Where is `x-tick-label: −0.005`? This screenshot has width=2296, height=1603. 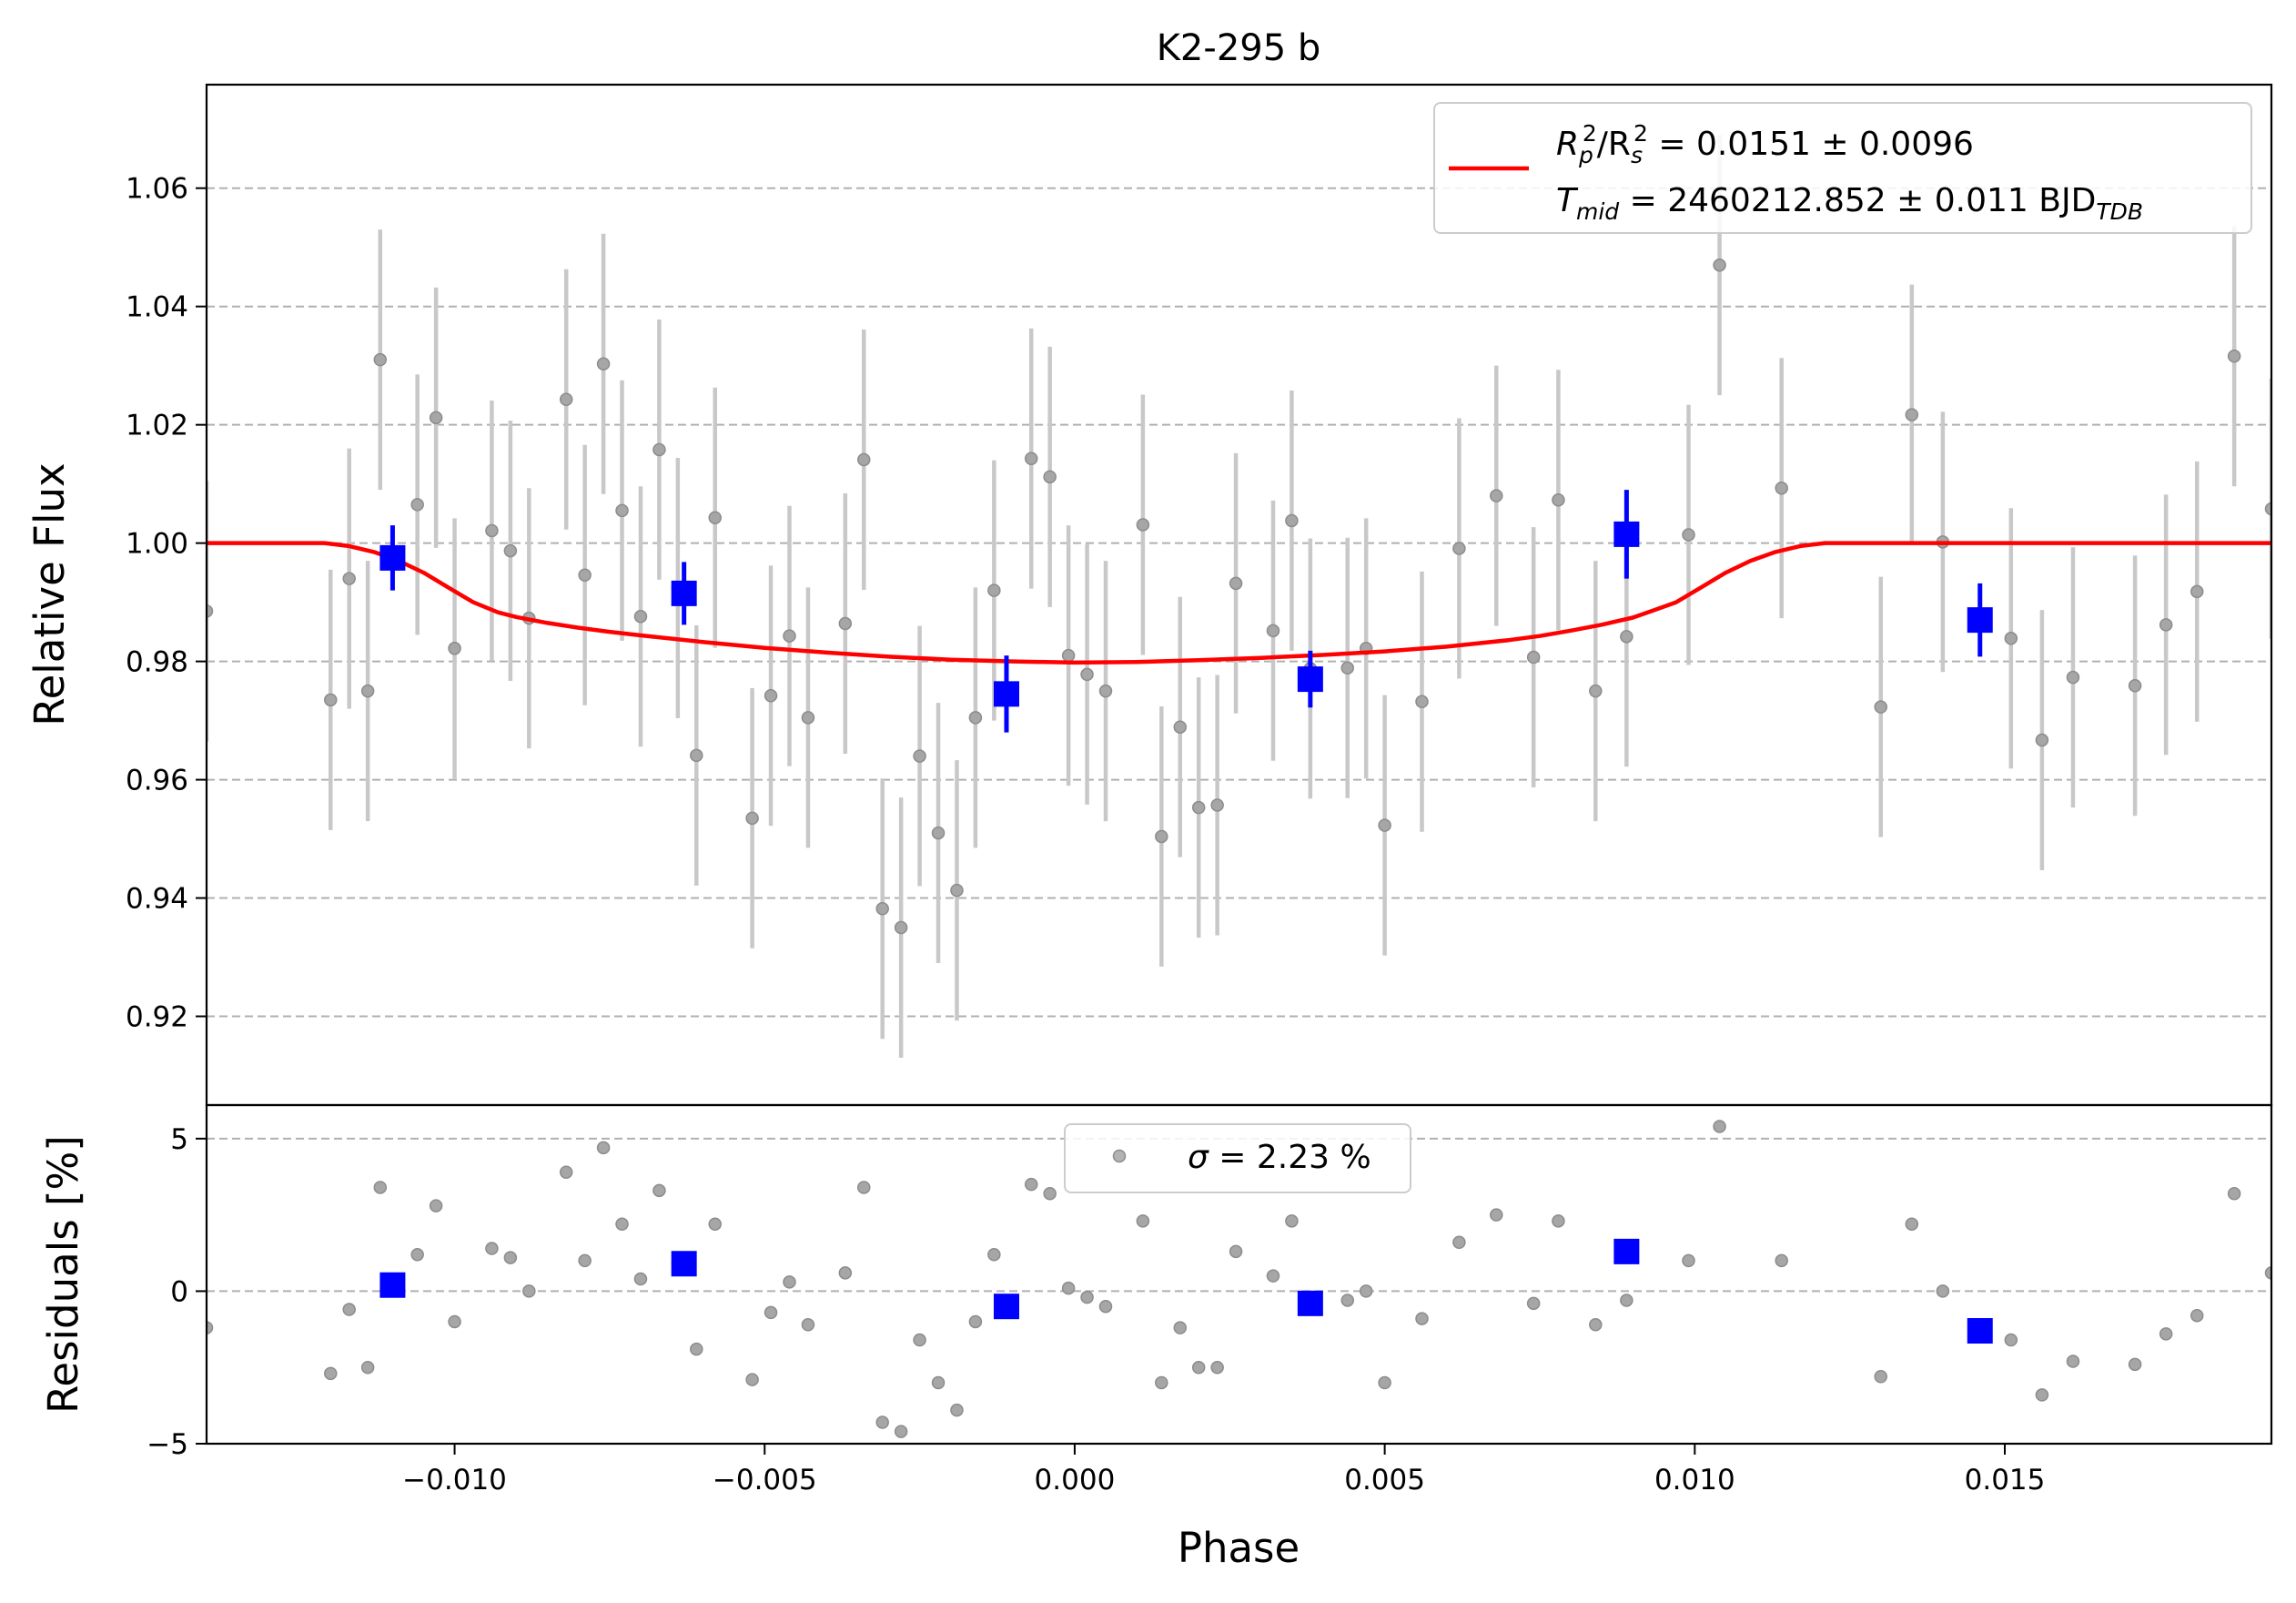 x-tick-label: −0.005 is located at coordinates (765, 1480).